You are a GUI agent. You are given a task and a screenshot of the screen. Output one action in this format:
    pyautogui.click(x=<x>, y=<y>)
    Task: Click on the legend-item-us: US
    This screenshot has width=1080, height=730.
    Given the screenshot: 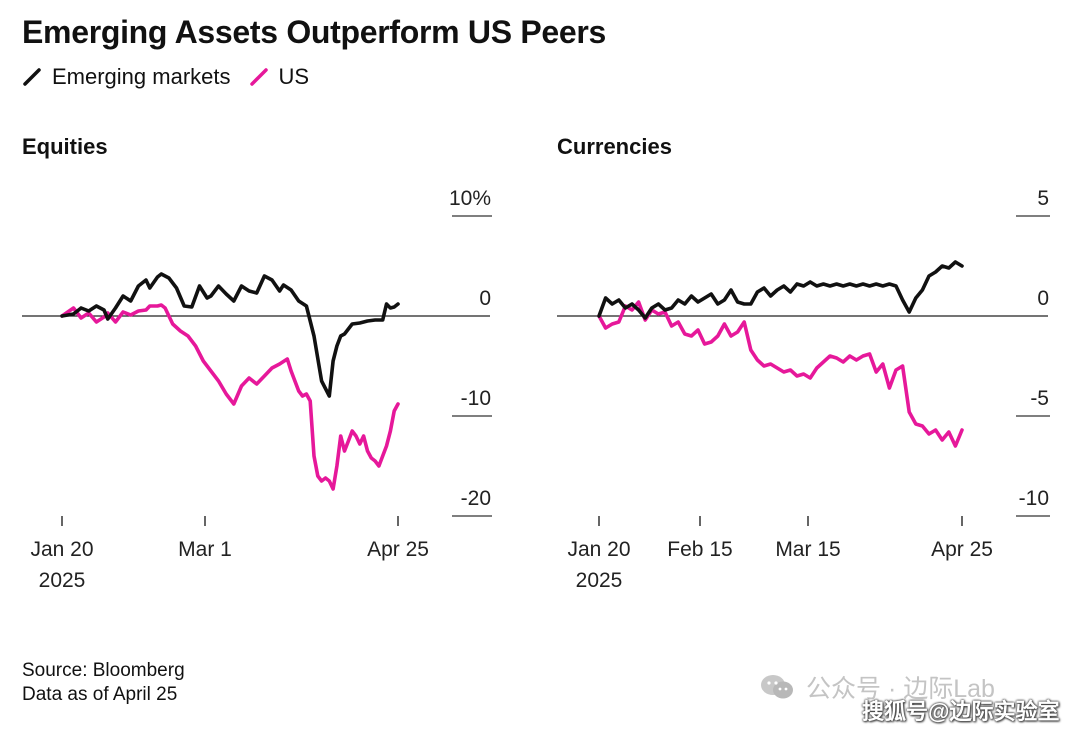 What is the action you would take?
    pyautogui.click(x=279, y=77)
    